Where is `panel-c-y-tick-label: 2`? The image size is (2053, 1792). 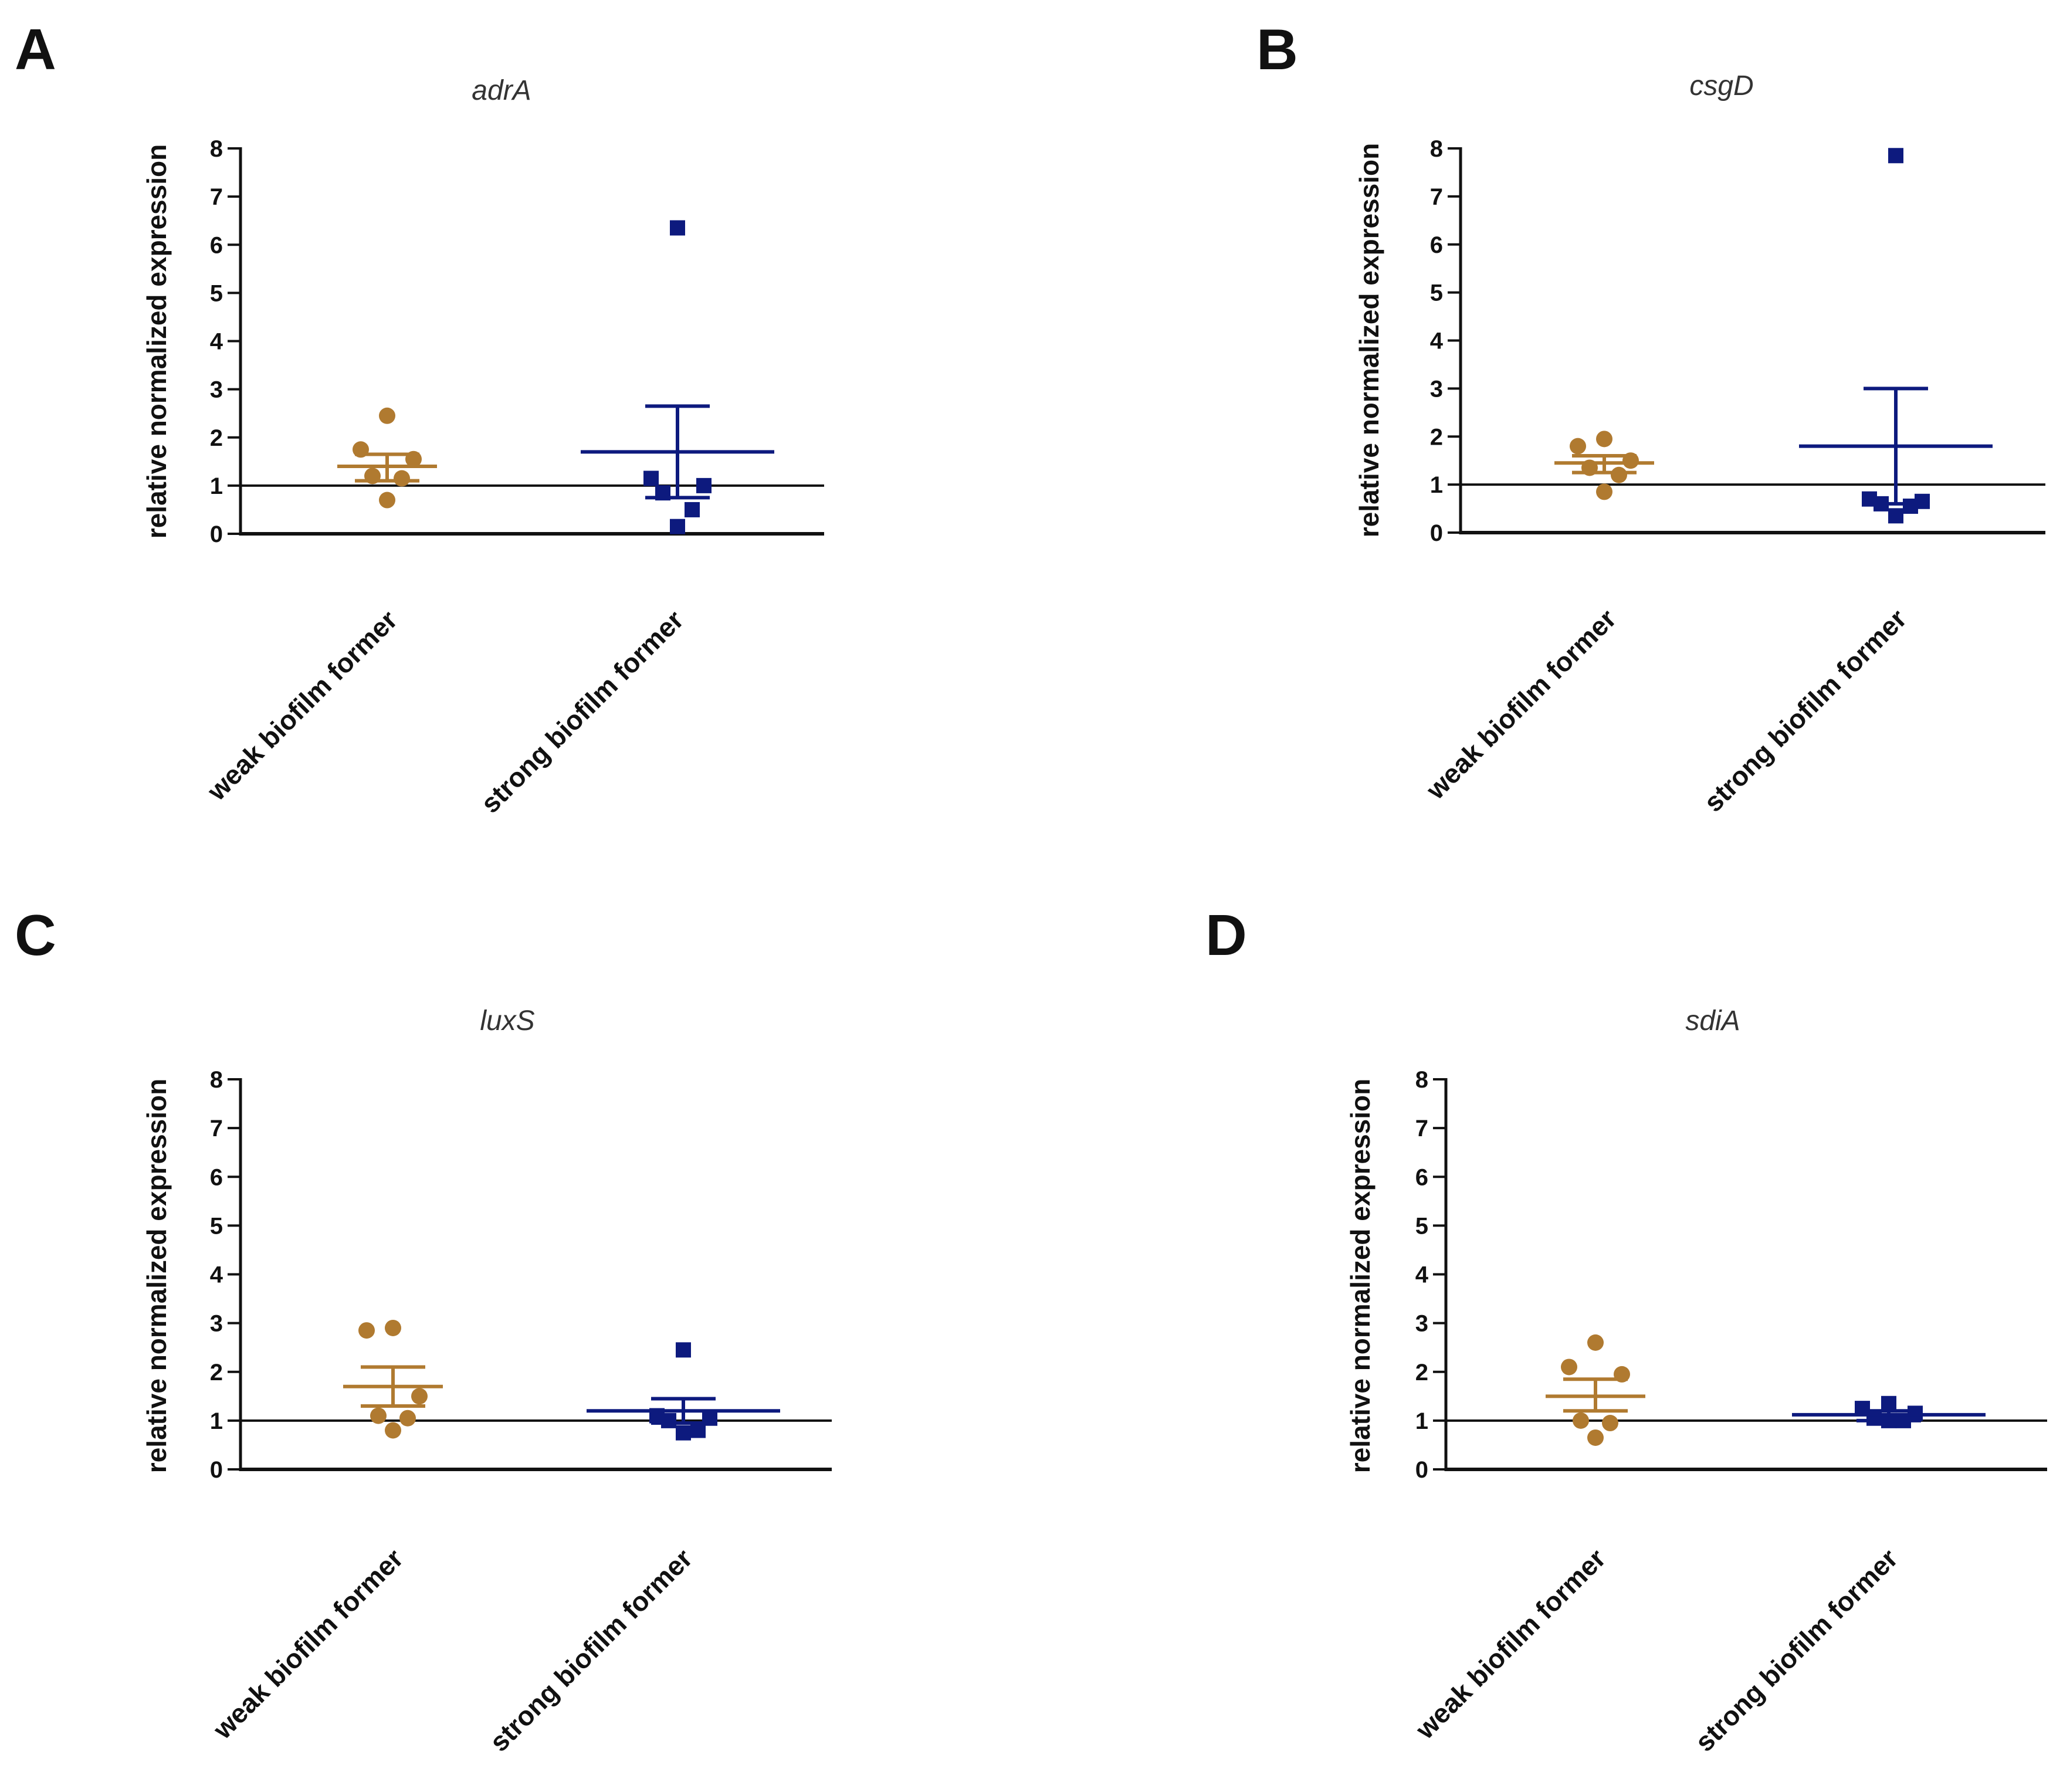
panel-c-y-tick-label: 2 is located at coordinates (216, 1373).